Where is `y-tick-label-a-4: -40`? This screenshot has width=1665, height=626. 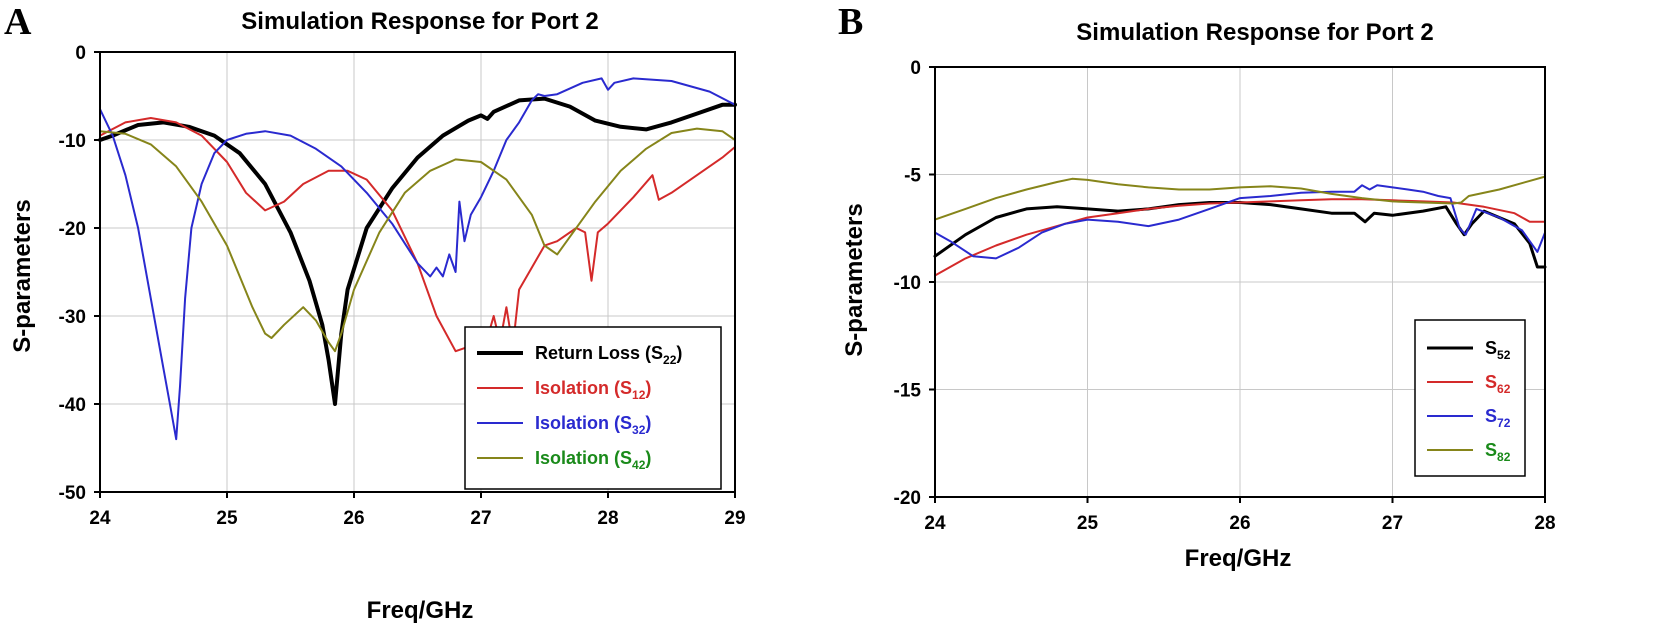 y-tick-label-a-4: -40 is located at coordinates (72, 405).